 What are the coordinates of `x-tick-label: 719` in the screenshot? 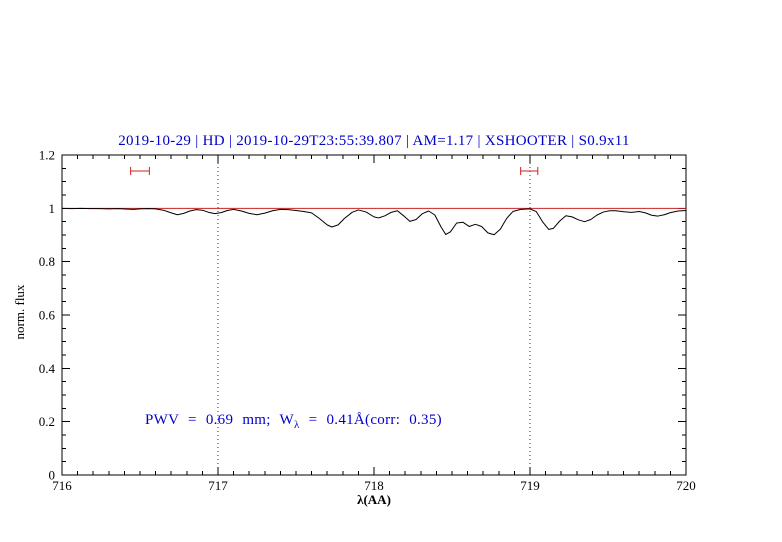 It's located at (530, 485).